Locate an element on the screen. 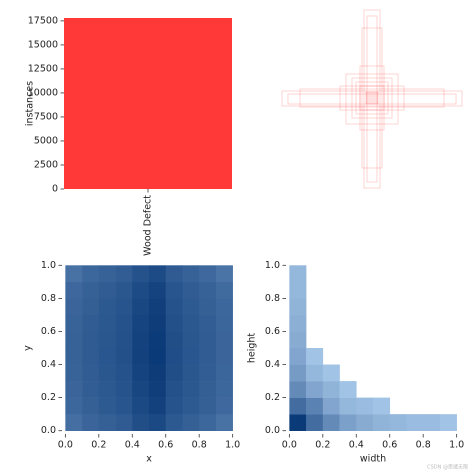 The width and height of the screenshot is (474, 474). y-tick-label: 7500 is located at coordinates (46, 116).